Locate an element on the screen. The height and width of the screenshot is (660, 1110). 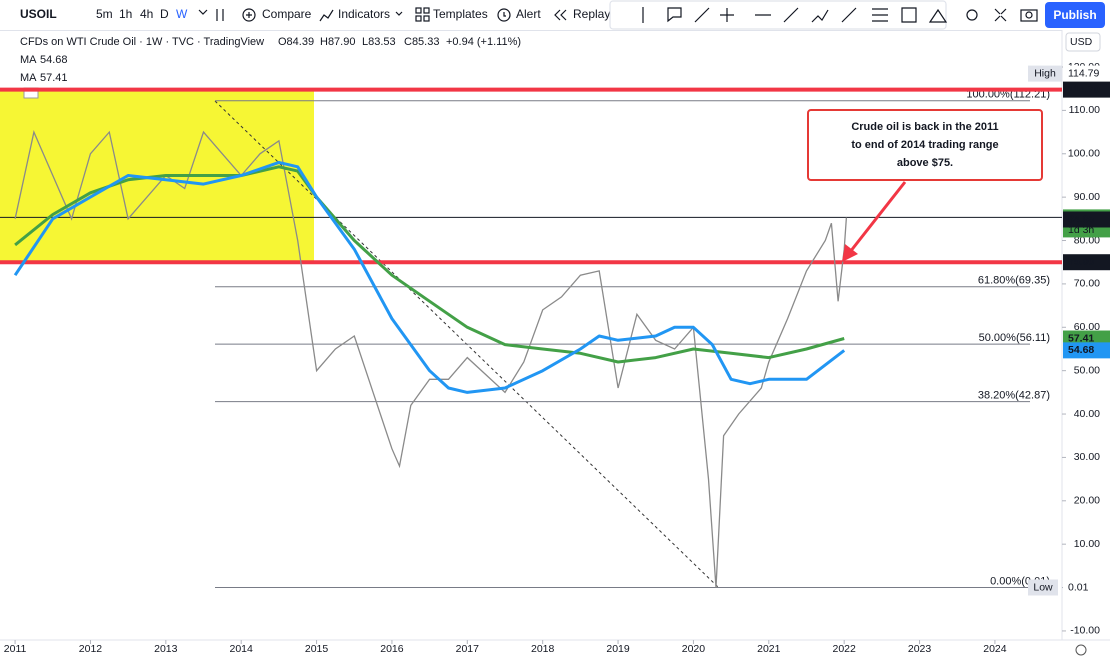
currency-box is located at coordinates (1083, 42).